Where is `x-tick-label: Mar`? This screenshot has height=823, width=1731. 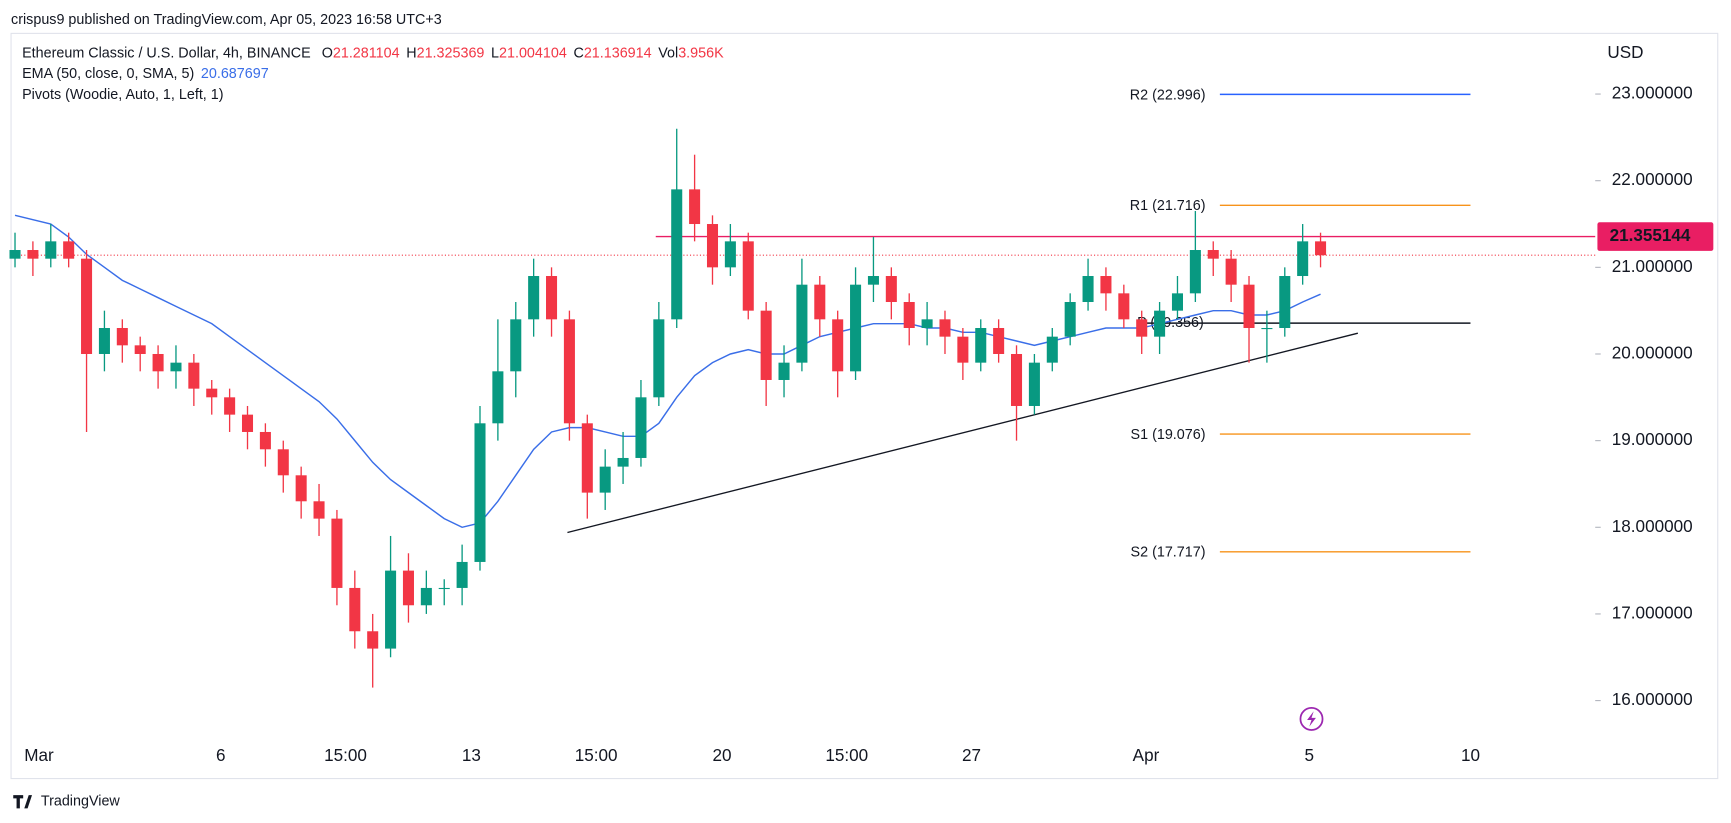
x-tick-label: Mar is located at coordinates (39, 755).